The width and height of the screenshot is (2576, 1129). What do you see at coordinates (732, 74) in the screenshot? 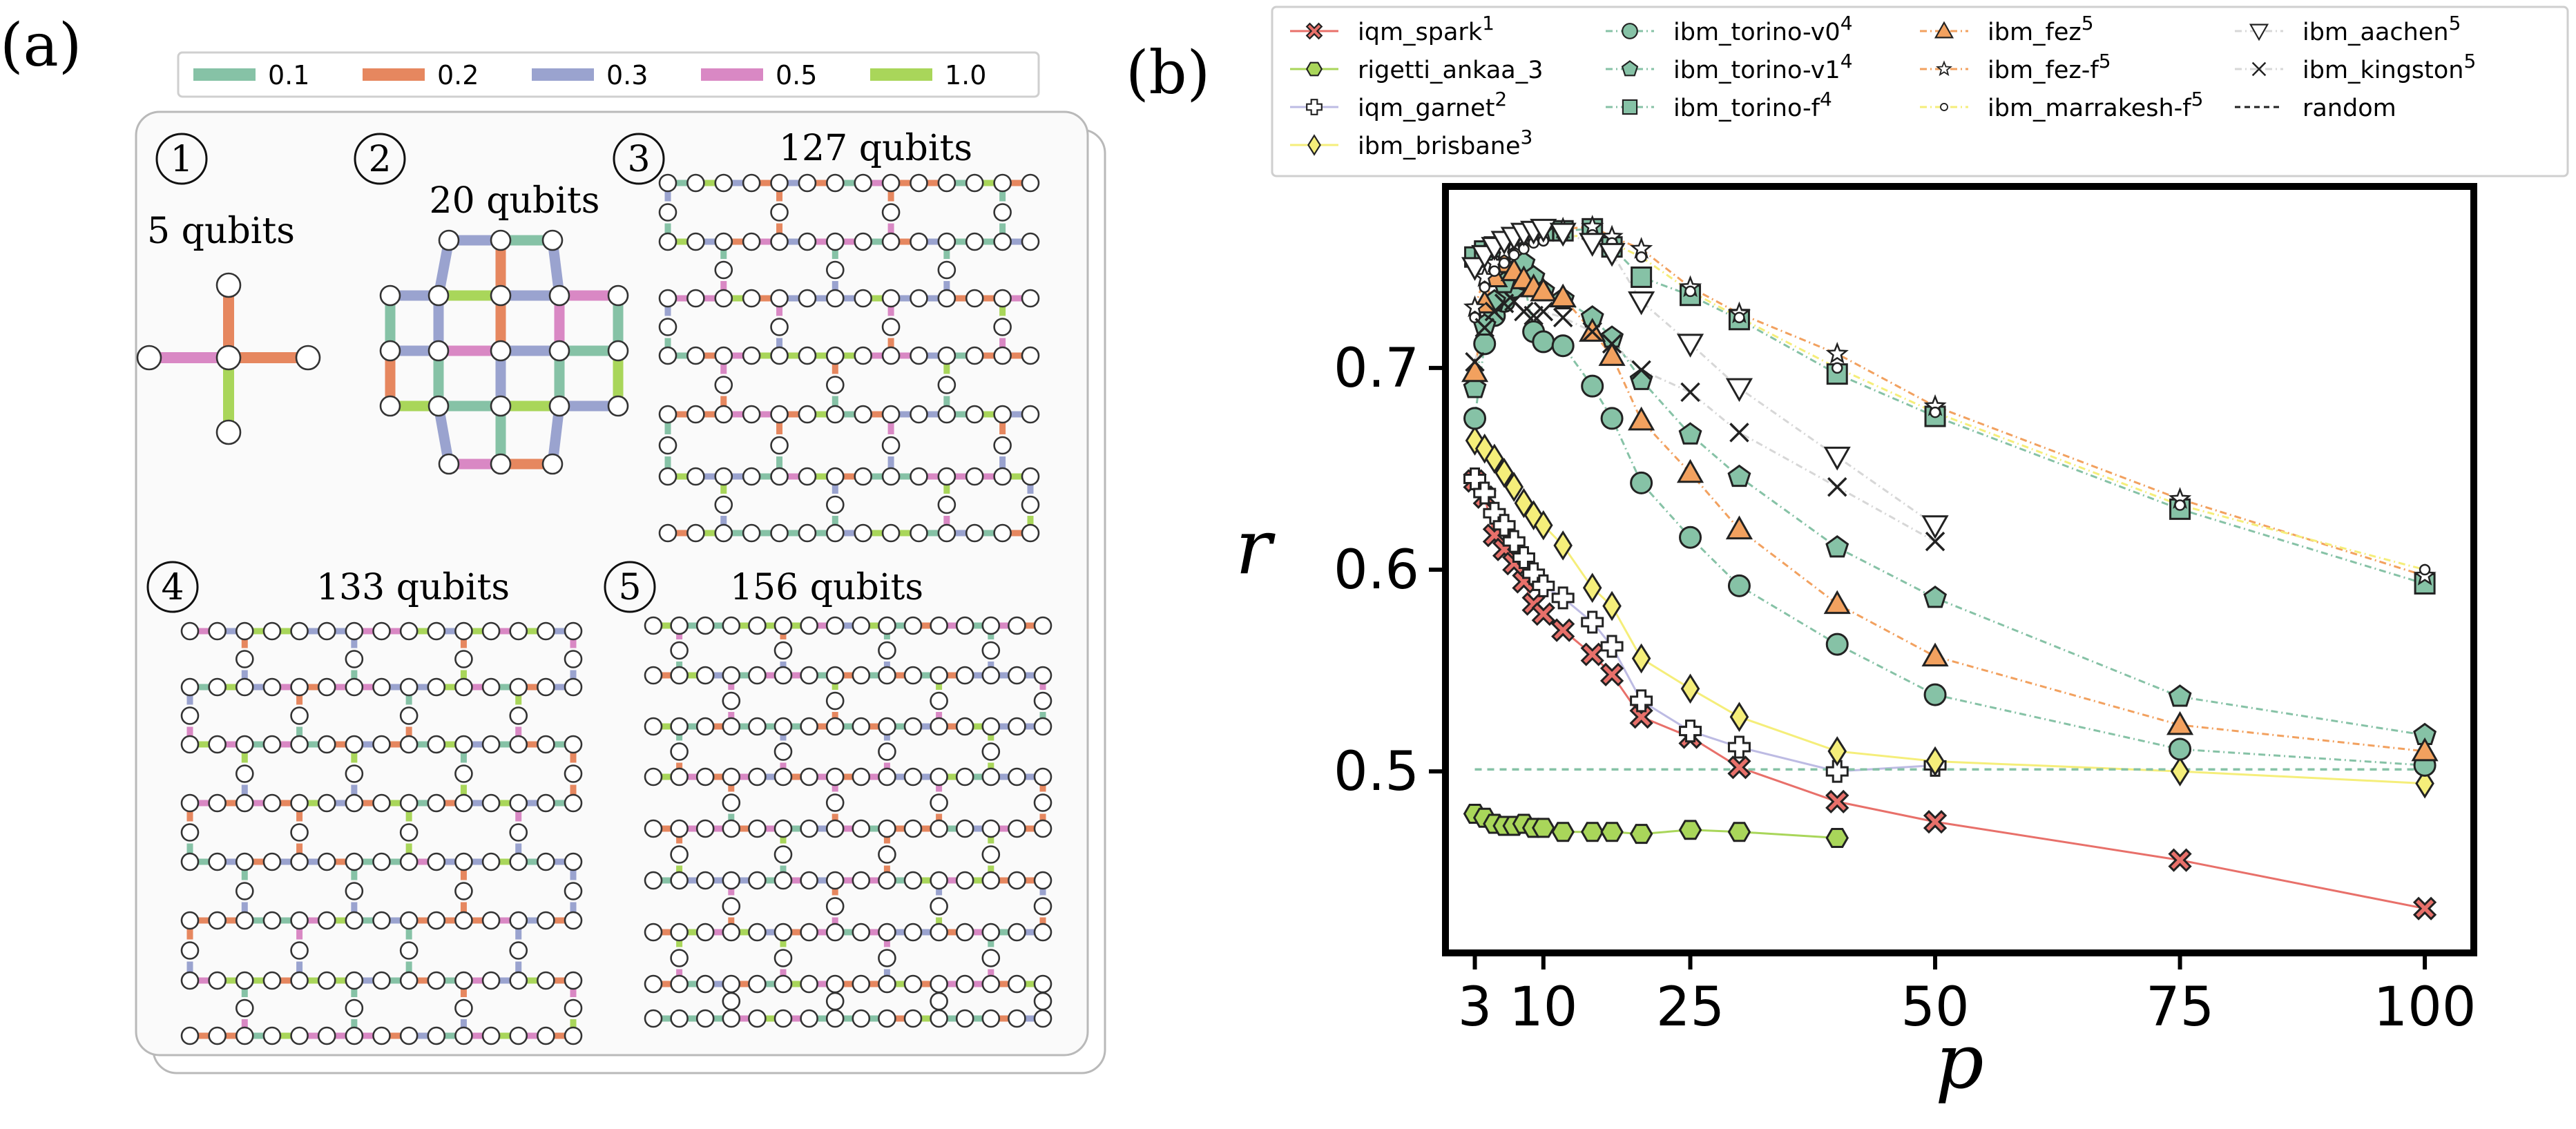
I see `weight-legend-swatch` at bounding box center [732, 74].